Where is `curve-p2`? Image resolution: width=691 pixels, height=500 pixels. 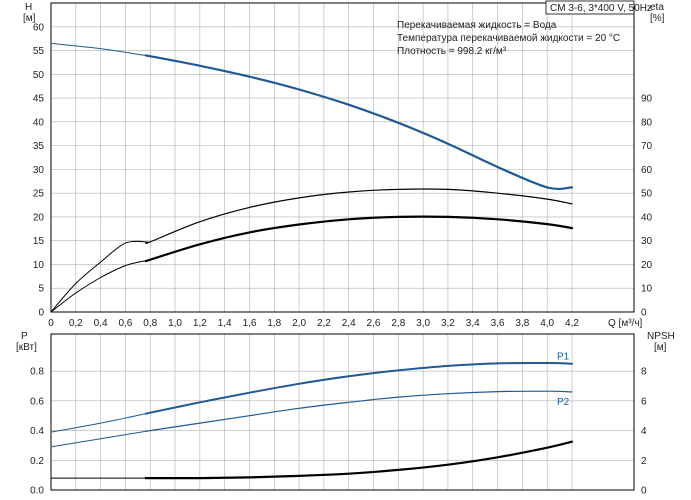 curve-p2 is located at coordinates (359, 411).